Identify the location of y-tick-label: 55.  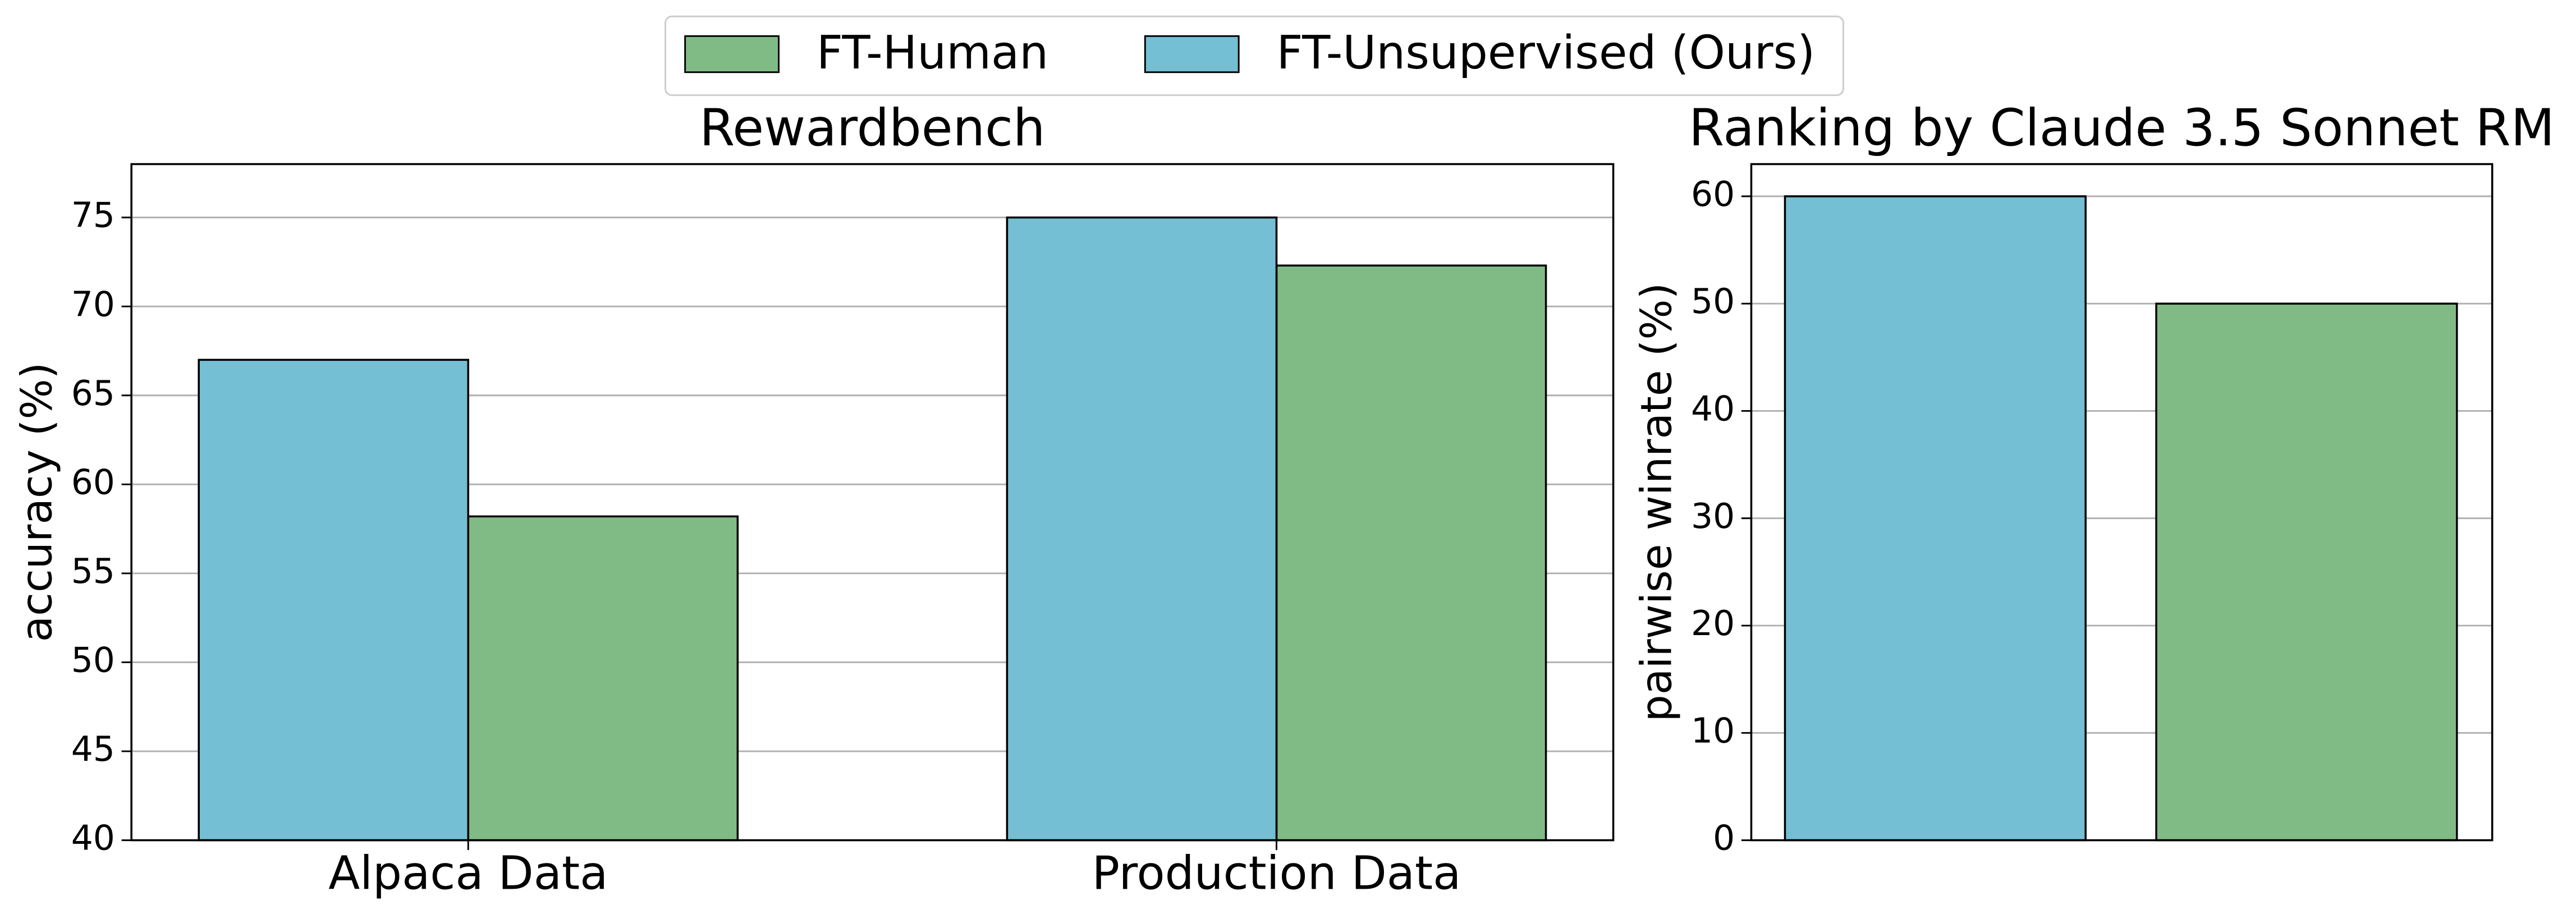
(93, 571).